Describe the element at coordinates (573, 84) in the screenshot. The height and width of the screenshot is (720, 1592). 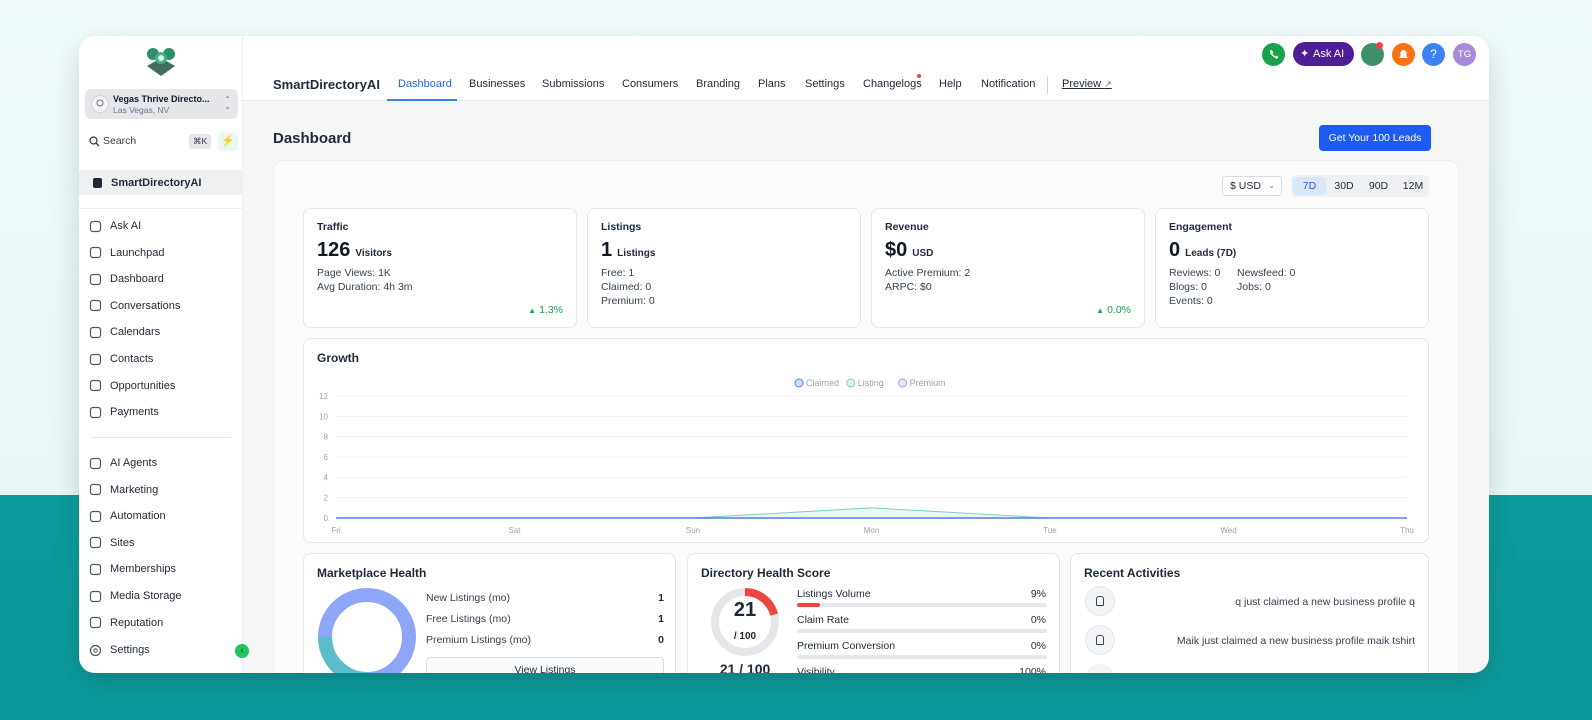
I see `nav-tab: Submissions` at that location.